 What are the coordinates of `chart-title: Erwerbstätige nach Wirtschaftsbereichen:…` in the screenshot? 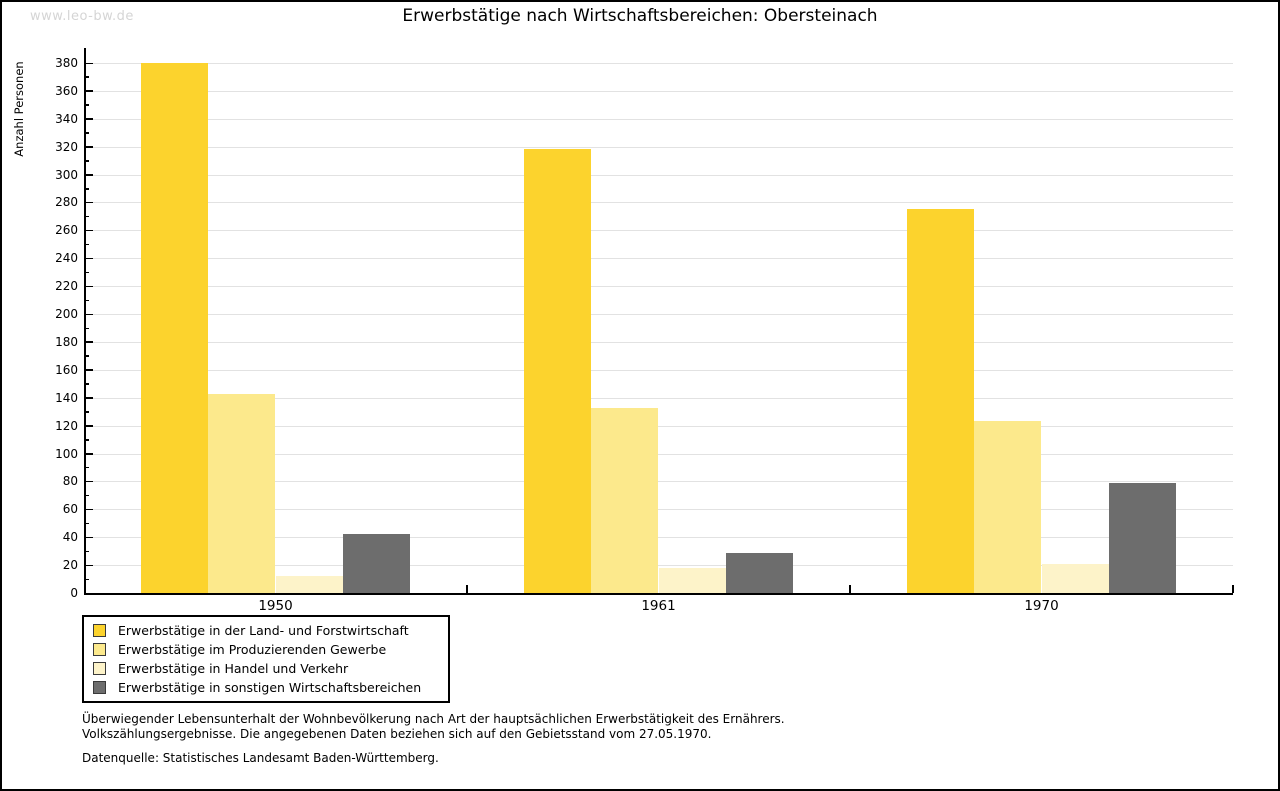 It's located at (640, 16).